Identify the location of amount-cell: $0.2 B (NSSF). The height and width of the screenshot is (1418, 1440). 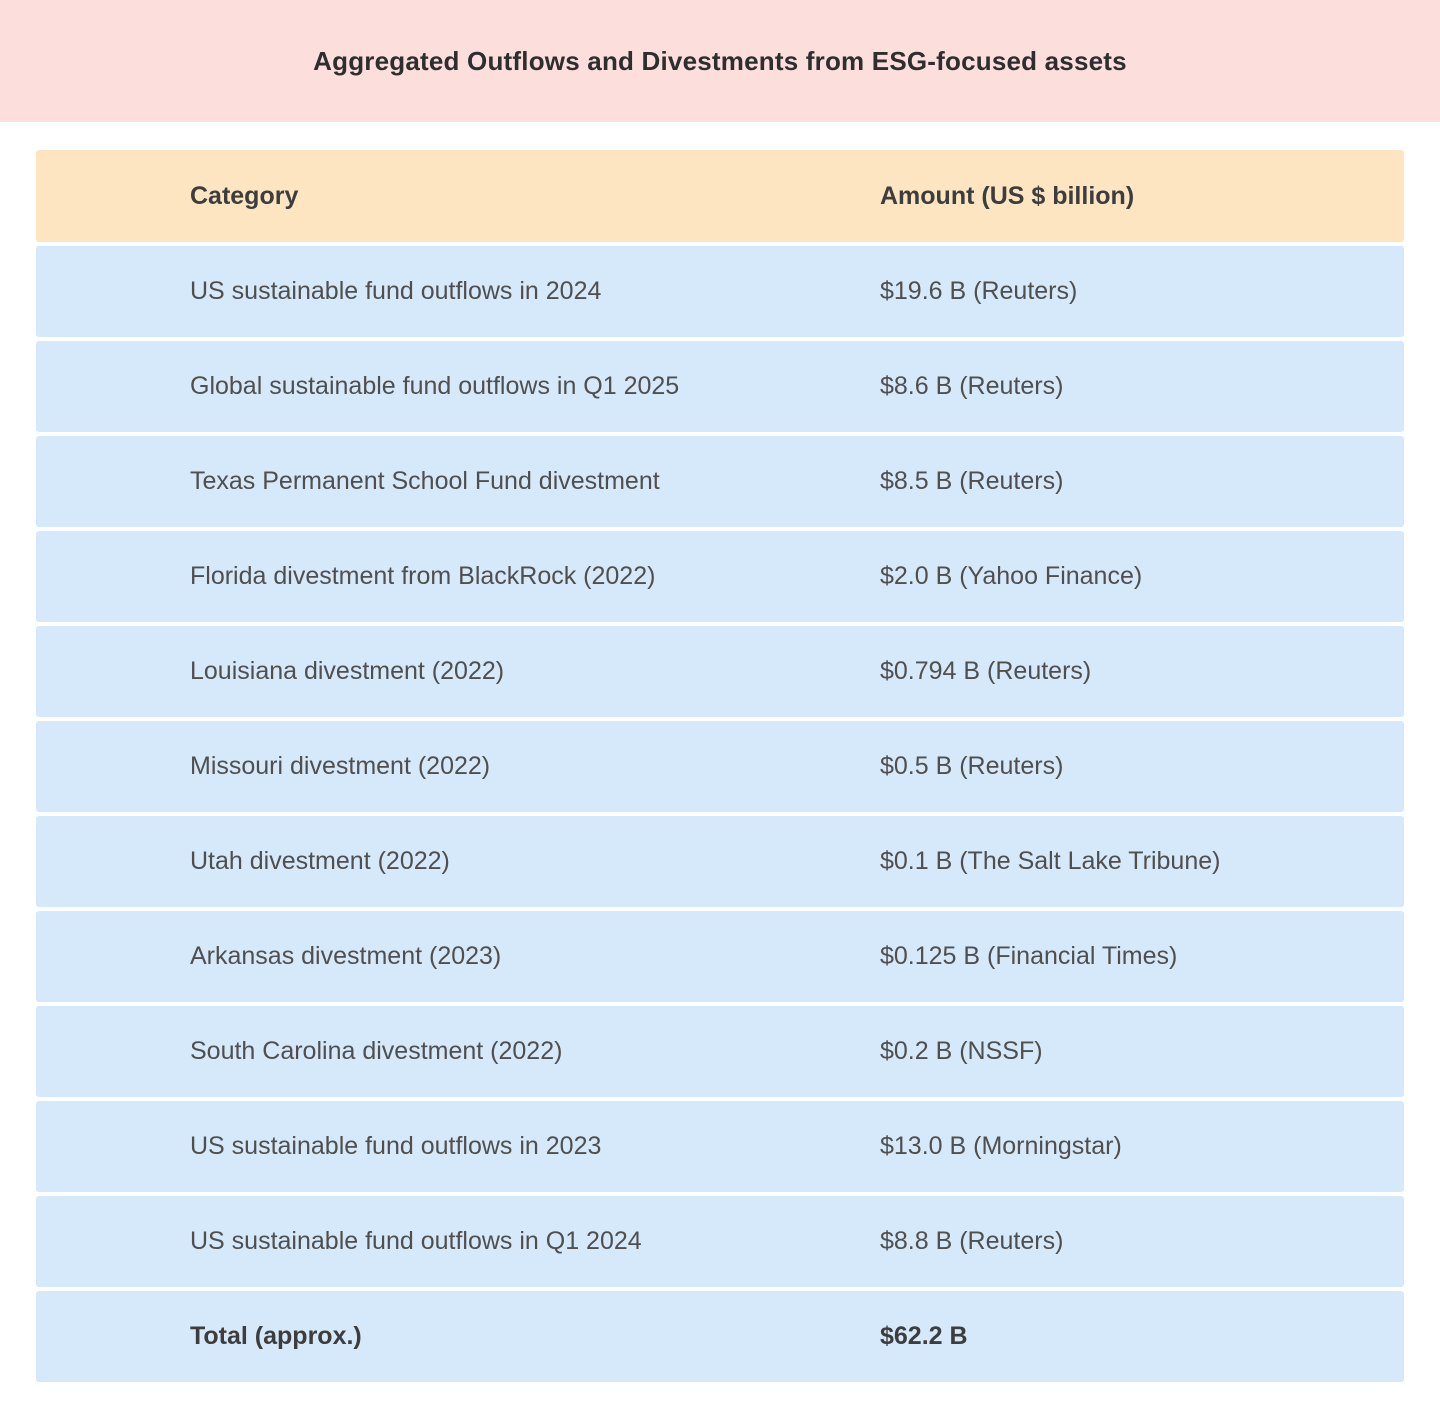
(961, 1051).